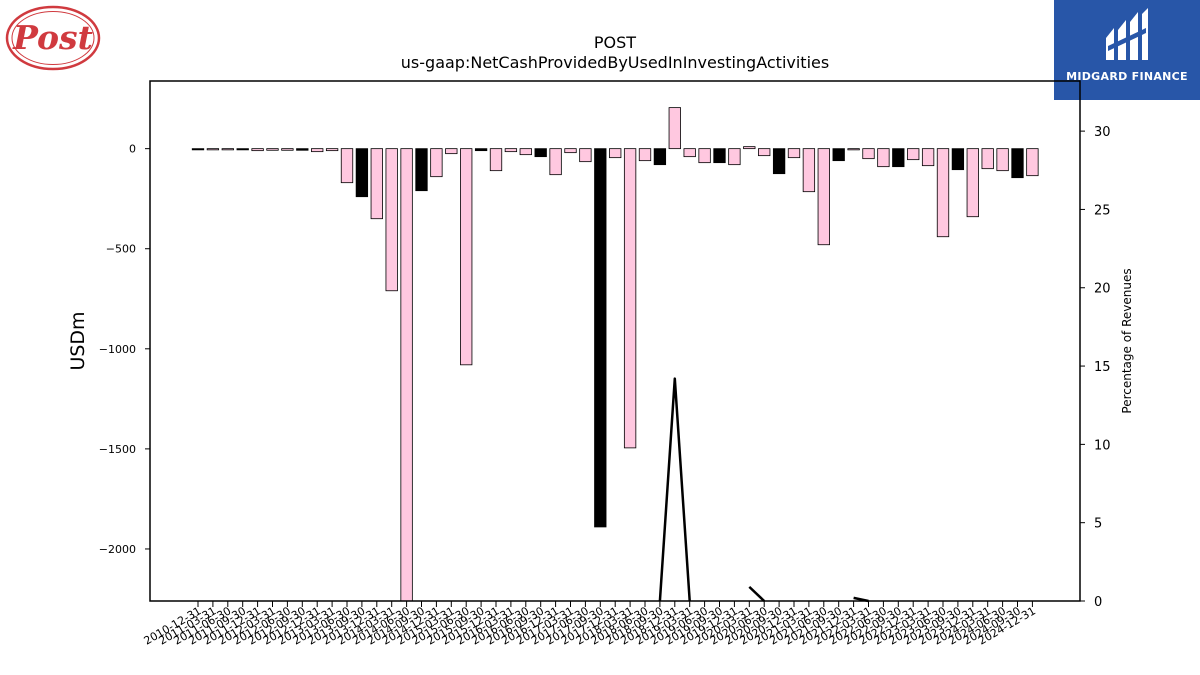 This screenshot has height=675, width=1200. What do you see at coordinates (1102, 210) in the screenshot?
I see `y-right-tick-label: 25` at bounding box center [1102, 210].